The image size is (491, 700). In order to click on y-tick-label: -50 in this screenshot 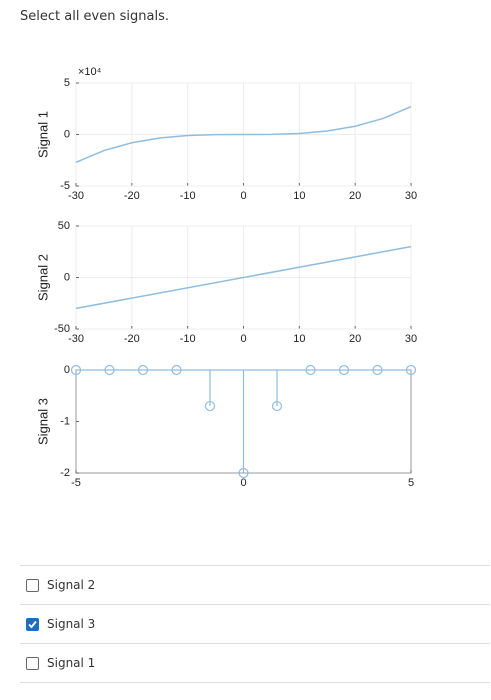, I will do `click(62, 329)`.